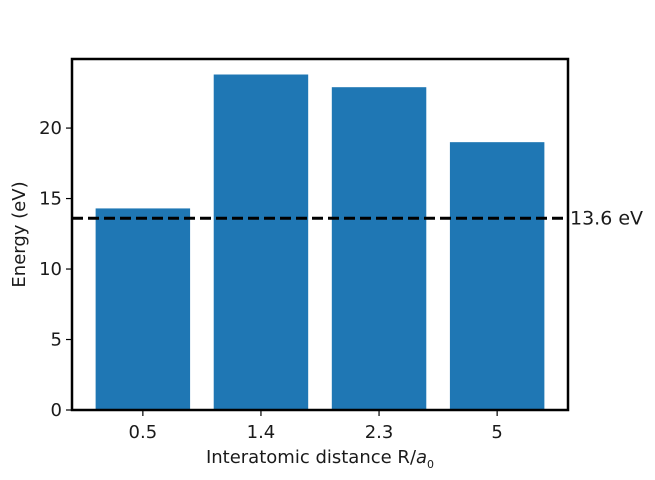  I want to click on y-tick-label: 5, so click(56, 340).